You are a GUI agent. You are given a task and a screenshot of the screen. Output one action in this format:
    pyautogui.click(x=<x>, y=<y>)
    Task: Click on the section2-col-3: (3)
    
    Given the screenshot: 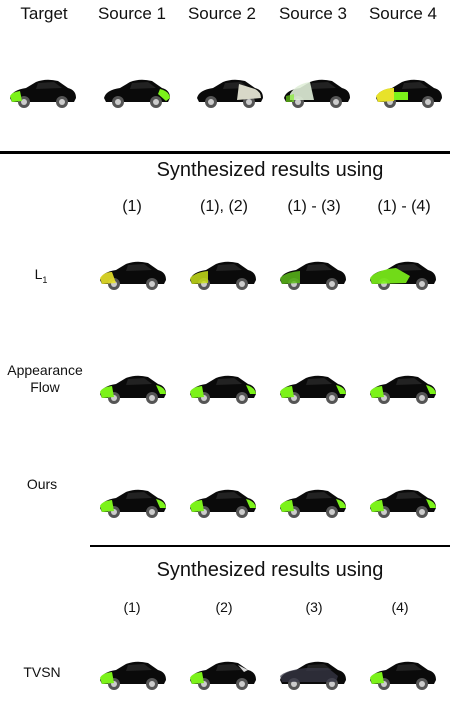 What is the action you would take?
    pyautogui.click(x=314, y=607)
    